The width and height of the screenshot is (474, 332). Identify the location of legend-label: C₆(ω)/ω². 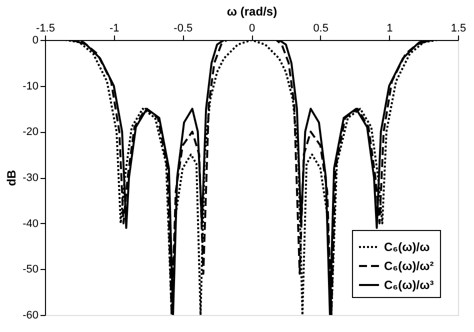
(409, 266).